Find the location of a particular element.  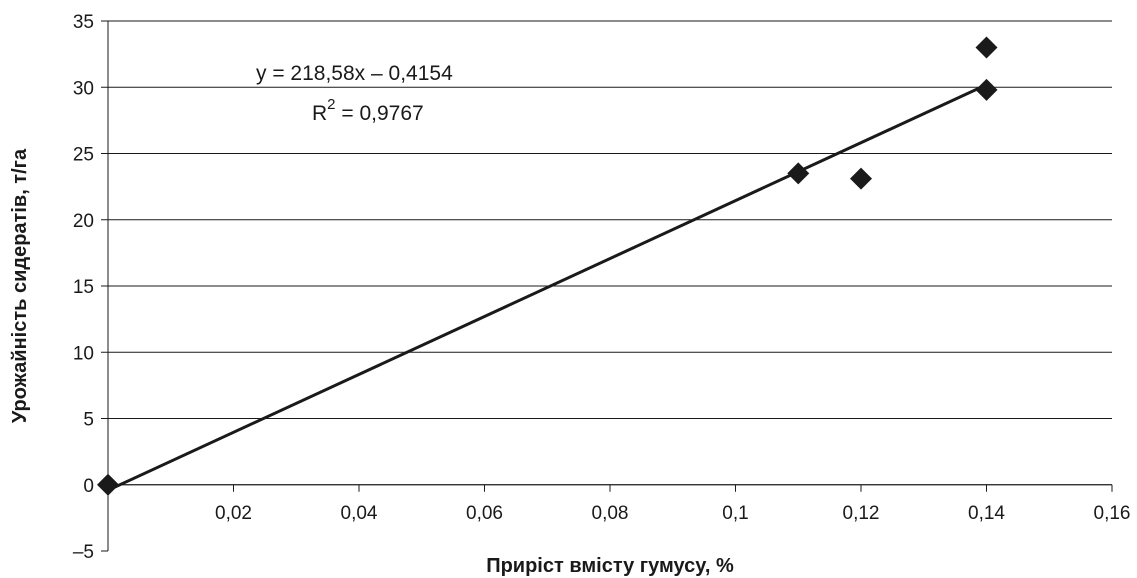

y-tick-label: –5 is located at coordinates (83, 552).